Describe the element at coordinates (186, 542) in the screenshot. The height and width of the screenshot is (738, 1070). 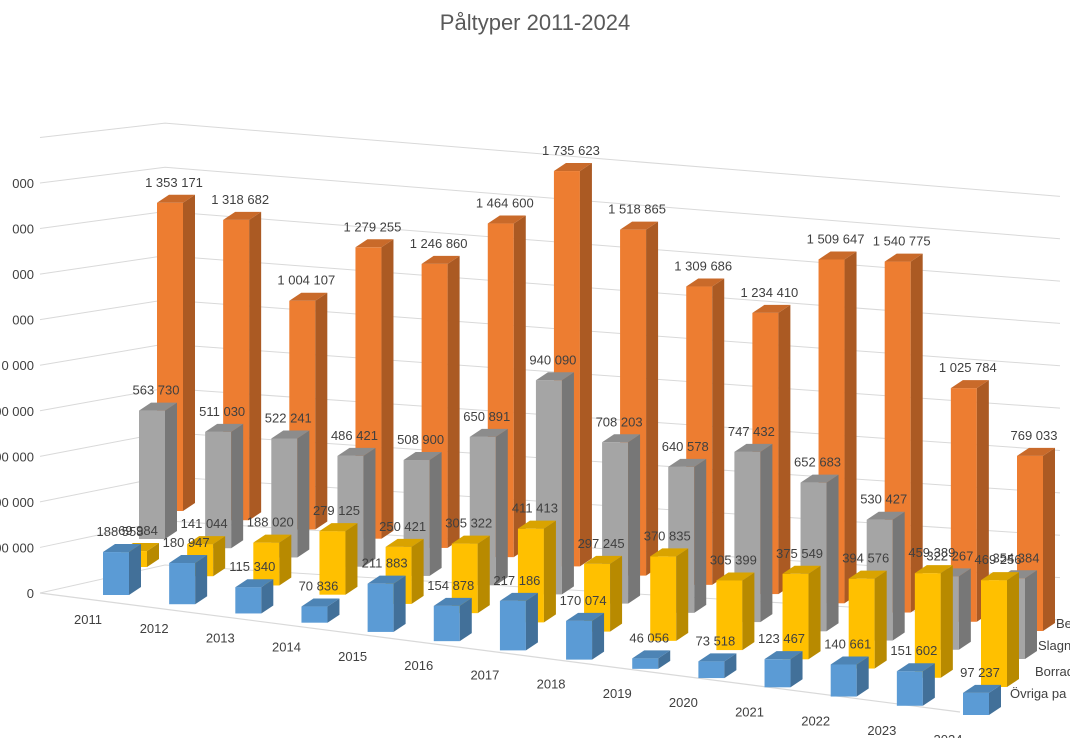
I see `svg-text: 180 947` at that location.